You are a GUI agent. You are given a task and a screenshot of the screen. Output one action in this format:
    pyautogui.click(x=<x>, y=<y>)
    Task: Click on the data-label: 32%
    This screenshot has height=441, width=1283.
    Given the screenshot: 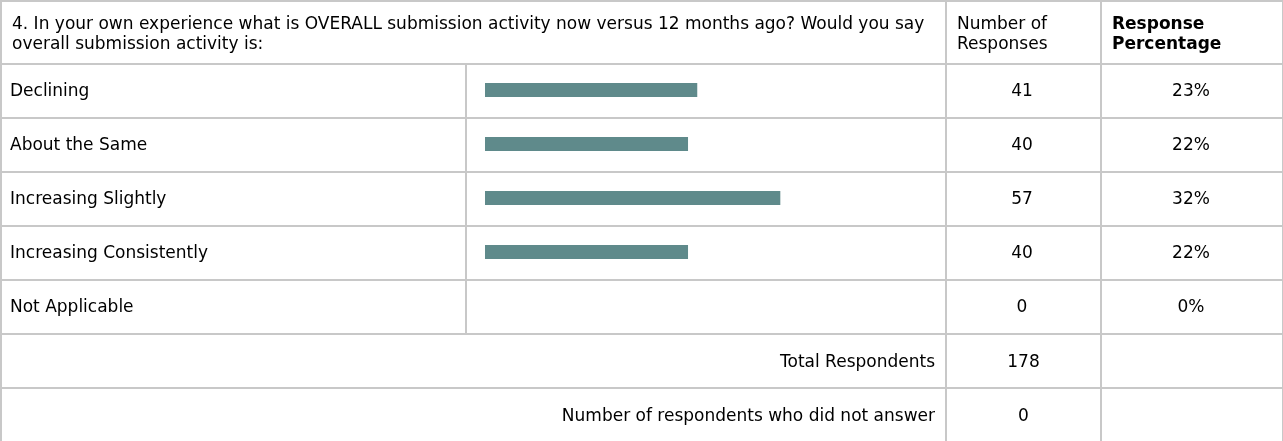 What is the action you would take?
    pyautogui.click(x=1191, y=198)
    